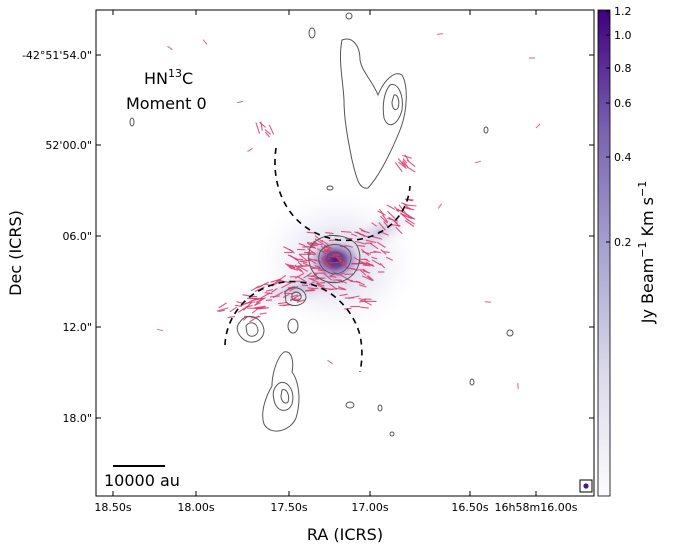 The image size is (680, 548). I want to click on cavity-arc-north, so click(342, 194).